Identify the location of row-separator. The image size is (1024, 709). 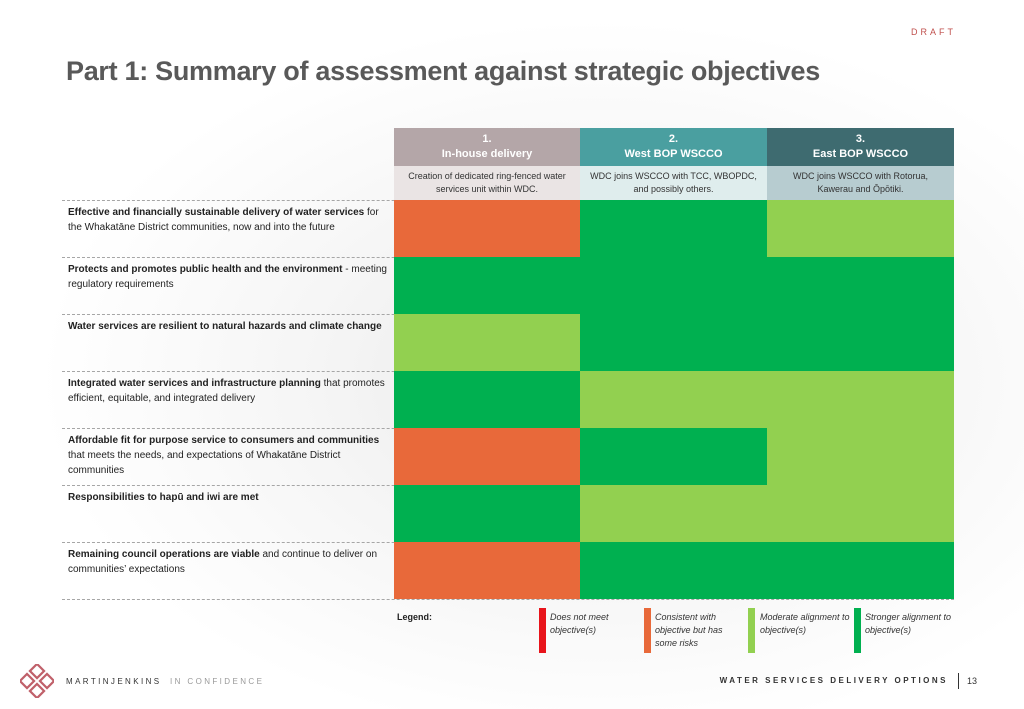
(508, 599).